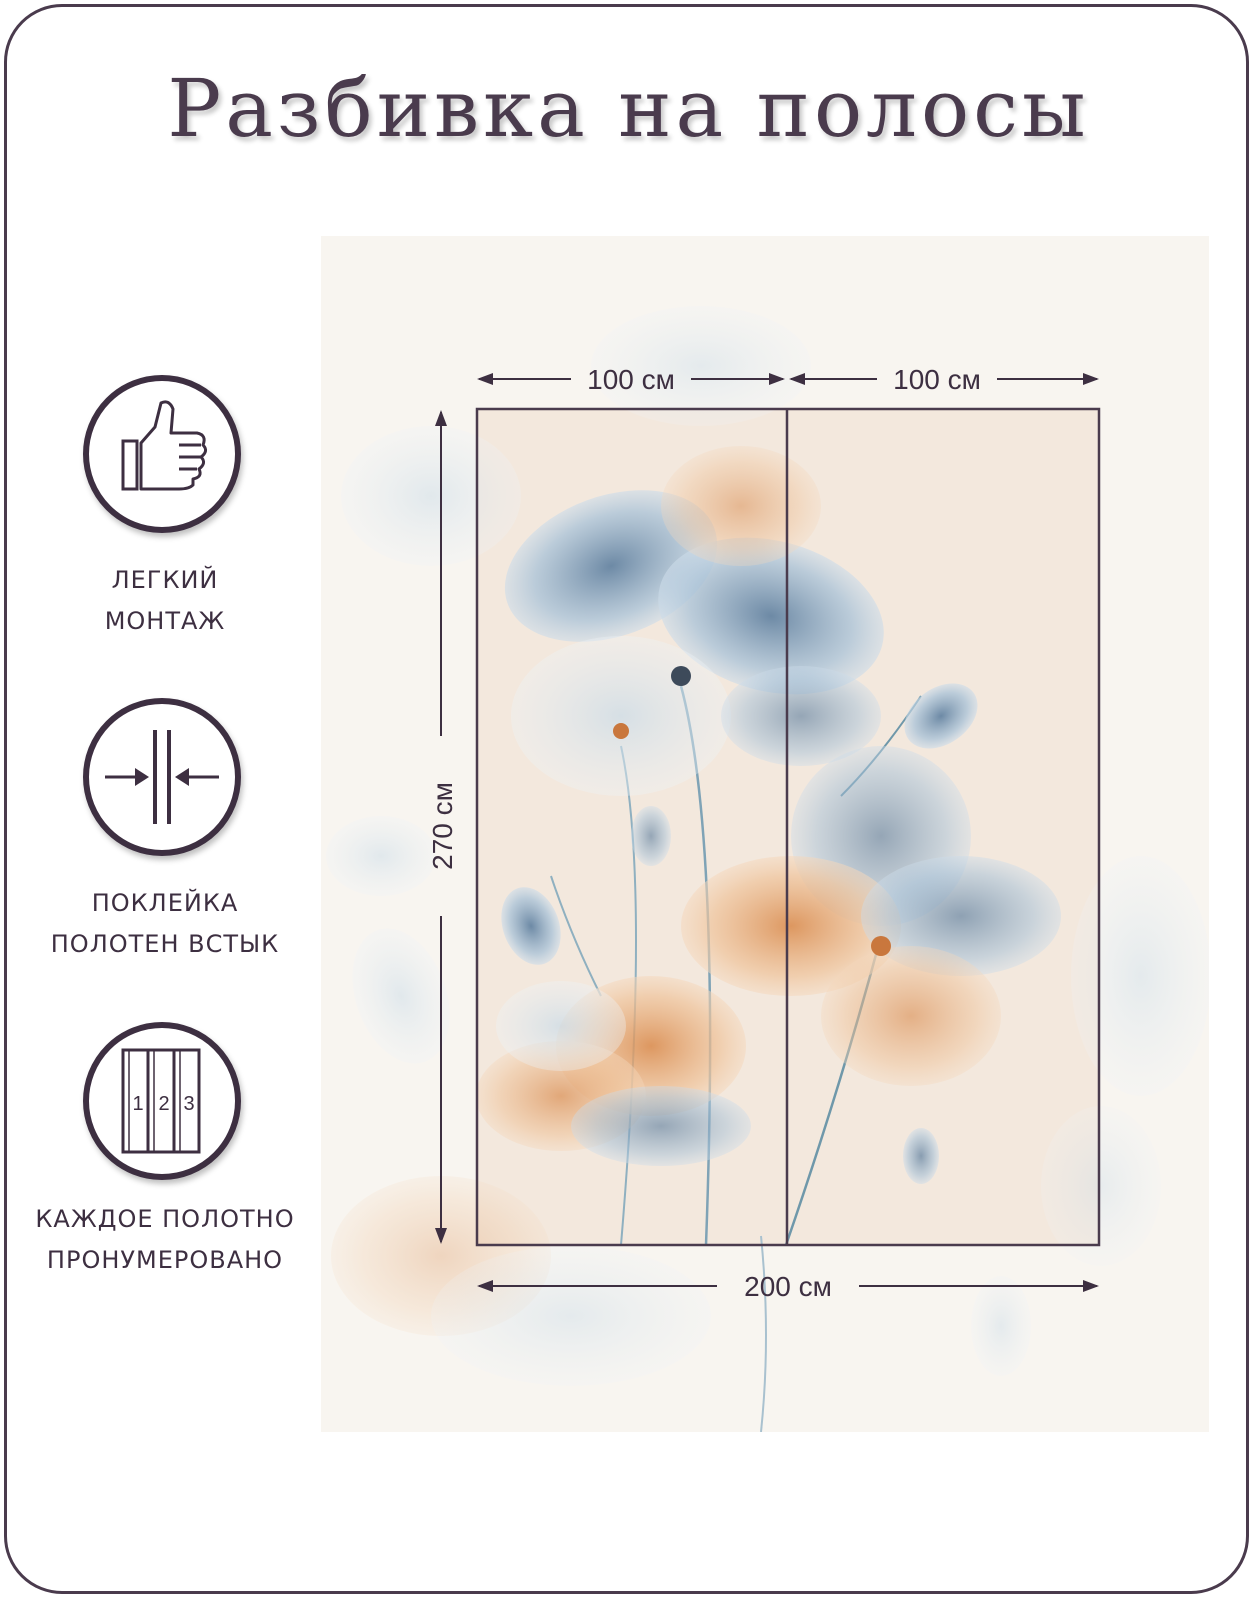  I want to click on feature-label-numbered: КАЖДОЕ ПОЛОТНО ПРОНУМЕРОВАНО, so click(165, 1239).